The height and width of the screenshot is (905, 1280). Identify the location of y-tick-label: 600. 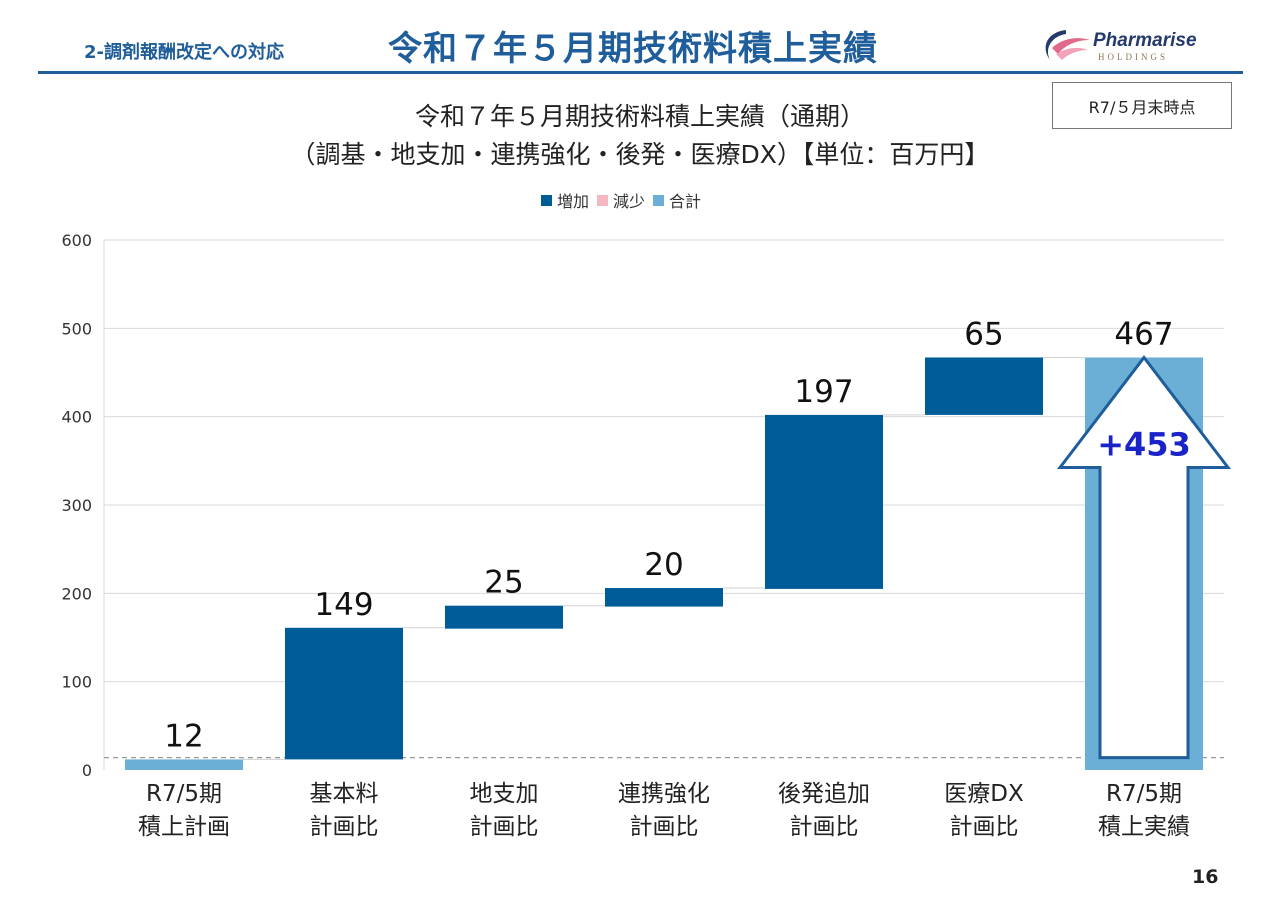
(76, 240).